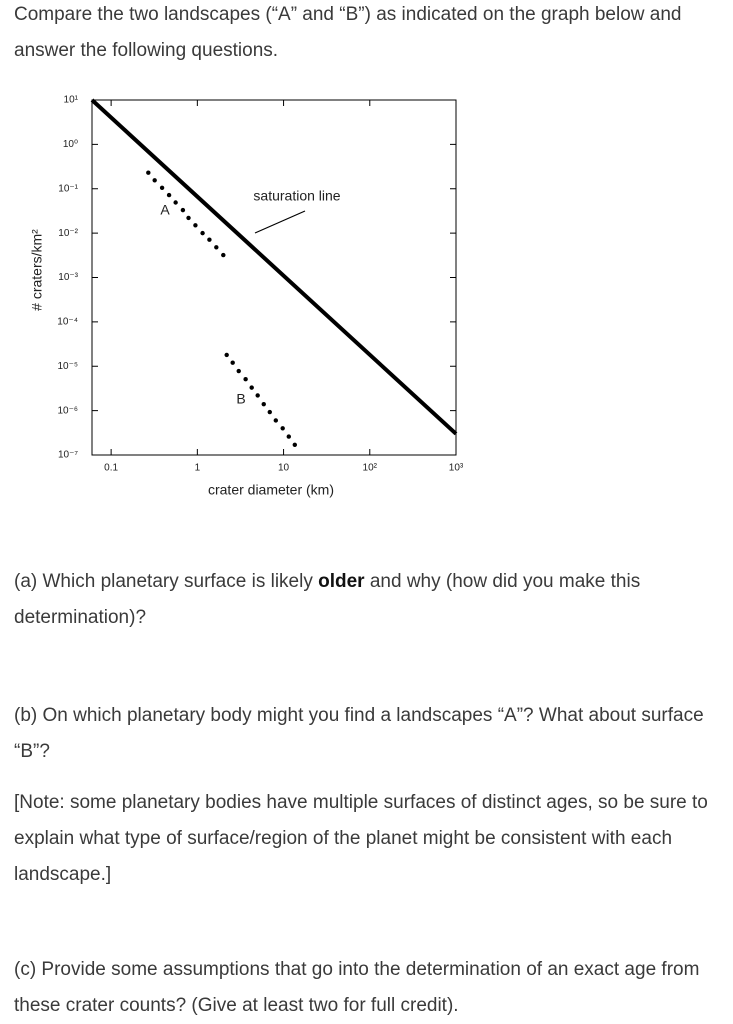  I want to click on y-axis-label: # craters/km², so click(37, 270).